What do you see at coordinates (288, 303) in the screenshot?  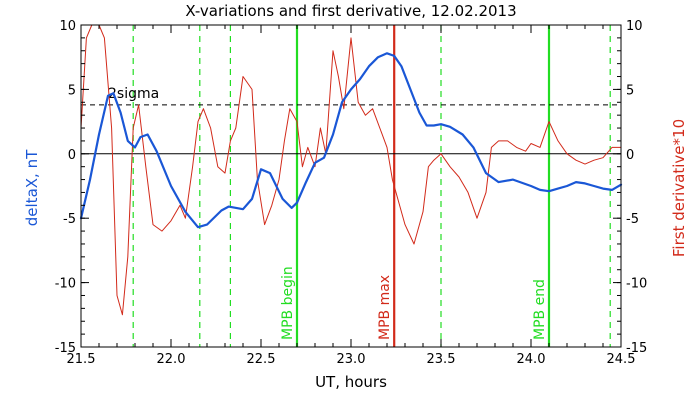 I see `vline-label-mpb-begin: MPB begin` at bounding box center [288, 303].